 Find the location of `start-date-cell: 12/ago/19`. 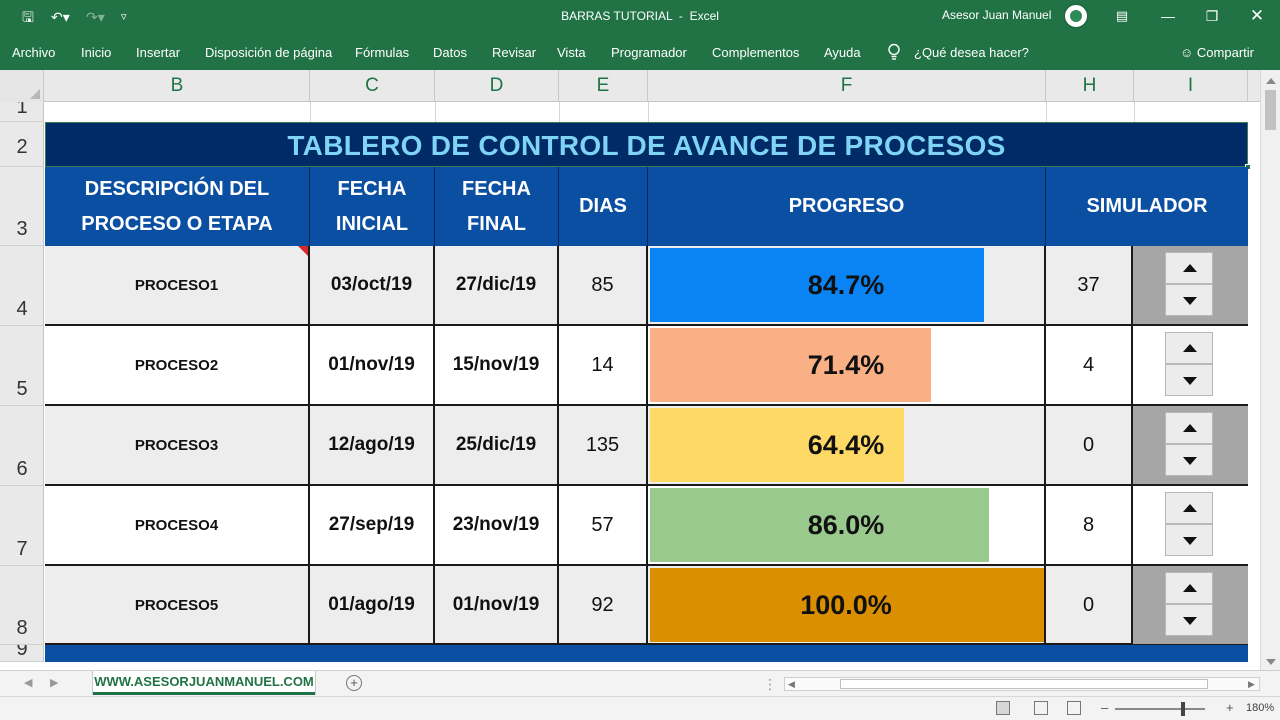

start-date-cell: 12/ago/19 is located at coordinates (372, 445).